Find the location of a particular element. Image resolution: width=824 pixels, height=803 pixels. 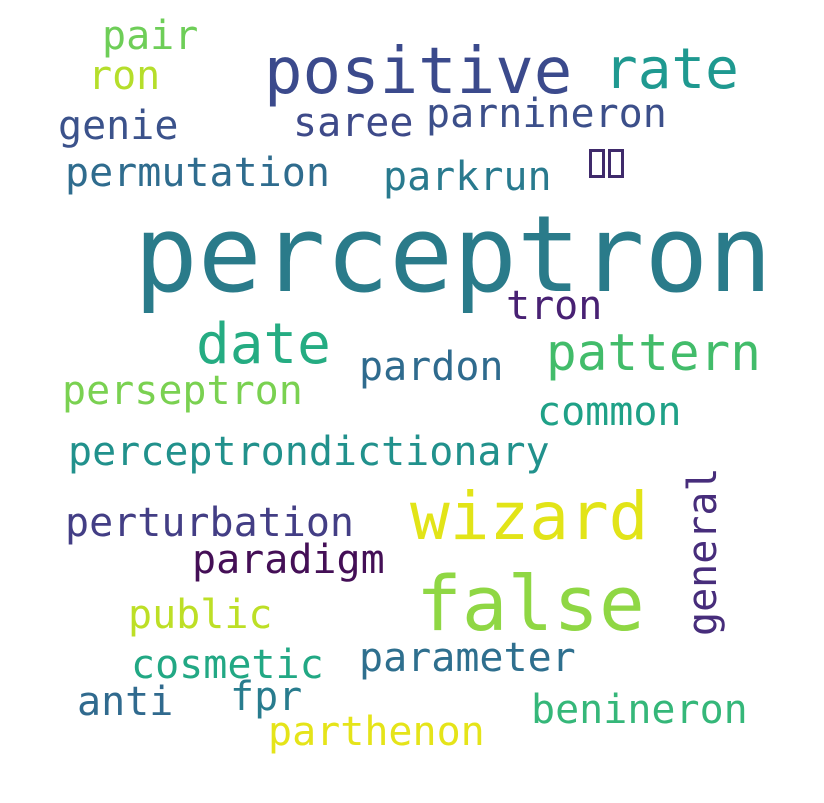

word-genie: genie is located at coordinates (118, 126).